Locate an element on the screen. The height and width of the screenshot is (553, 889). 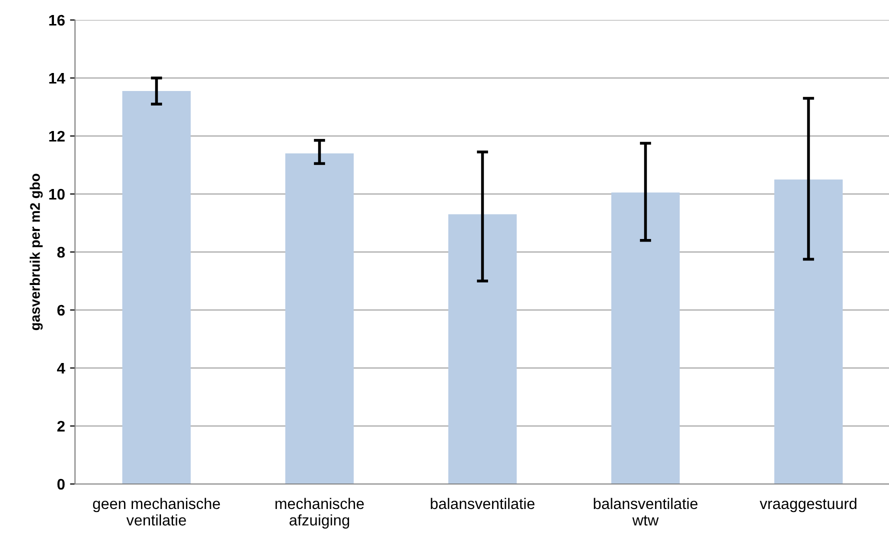
y-tick-label: 6 is located at coordinates (61, 310).